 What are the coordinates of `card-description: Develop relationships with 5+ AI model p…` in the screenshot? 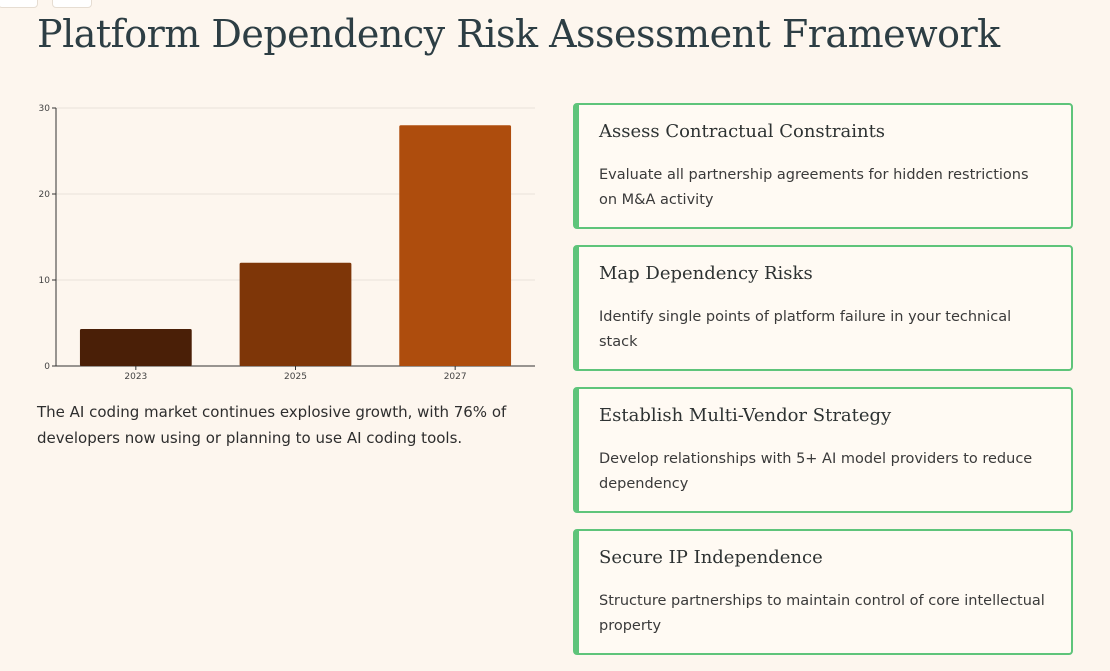 It's located at (816, 471).